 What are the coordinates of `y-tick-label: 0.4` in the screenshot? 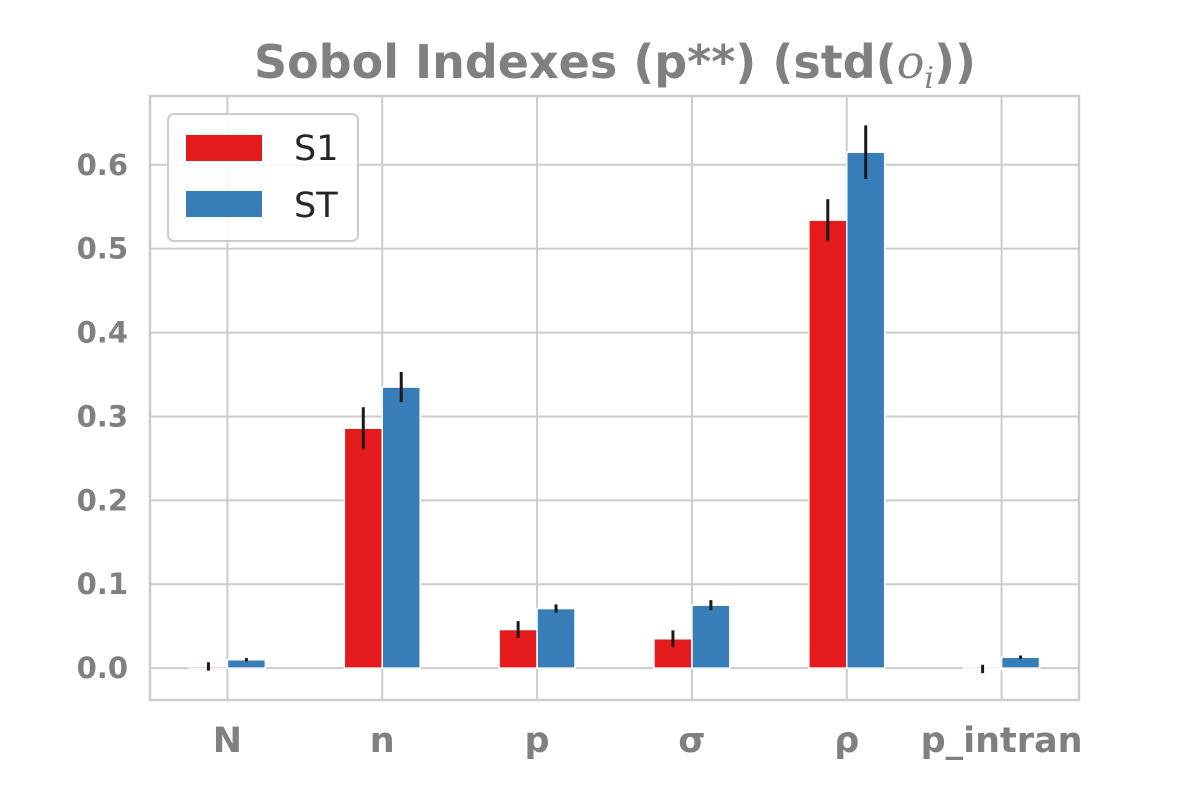 It's located at (102, 333).